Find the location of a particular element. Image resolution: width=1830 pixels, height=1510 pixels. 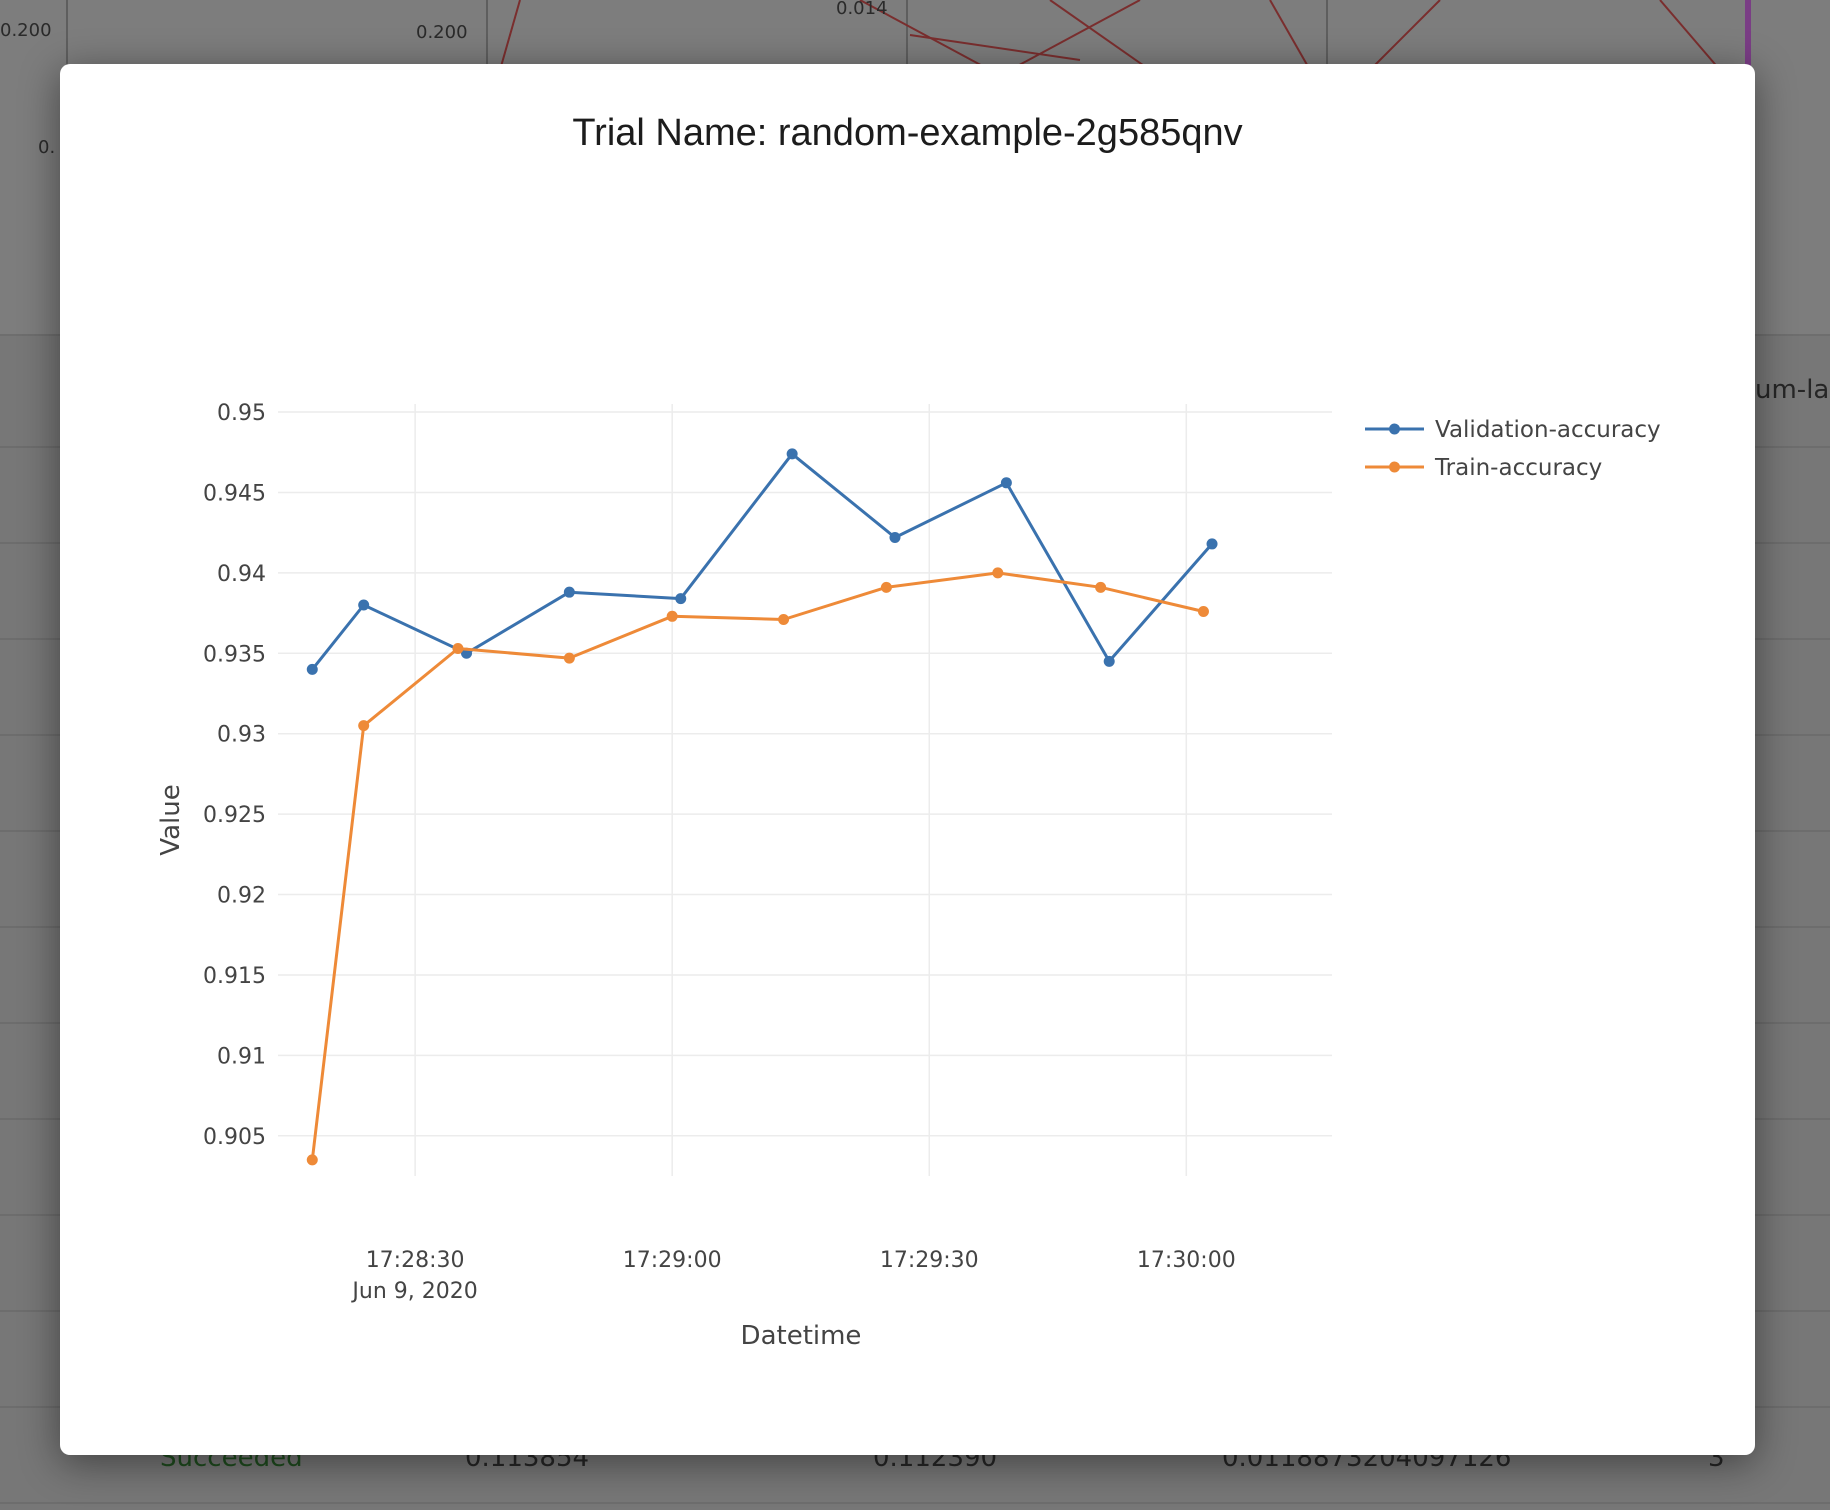

series-validation-accuracy is located at coordinates (762, 561).